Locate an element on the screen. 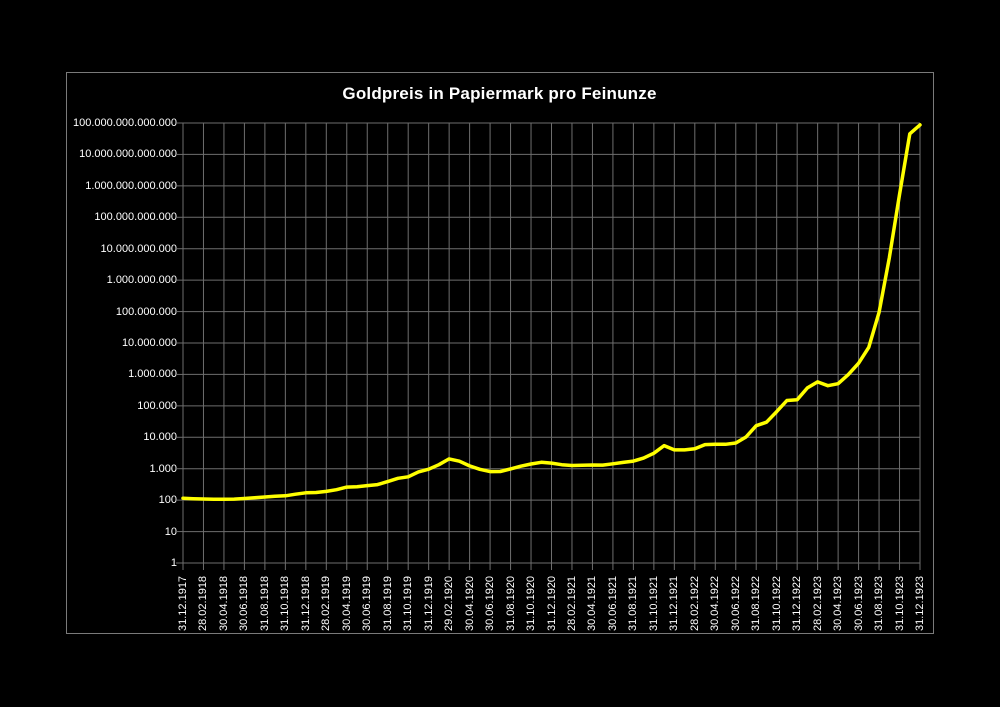  x-tick-label: 28.02.1921 is located at coordinates (571, 603).